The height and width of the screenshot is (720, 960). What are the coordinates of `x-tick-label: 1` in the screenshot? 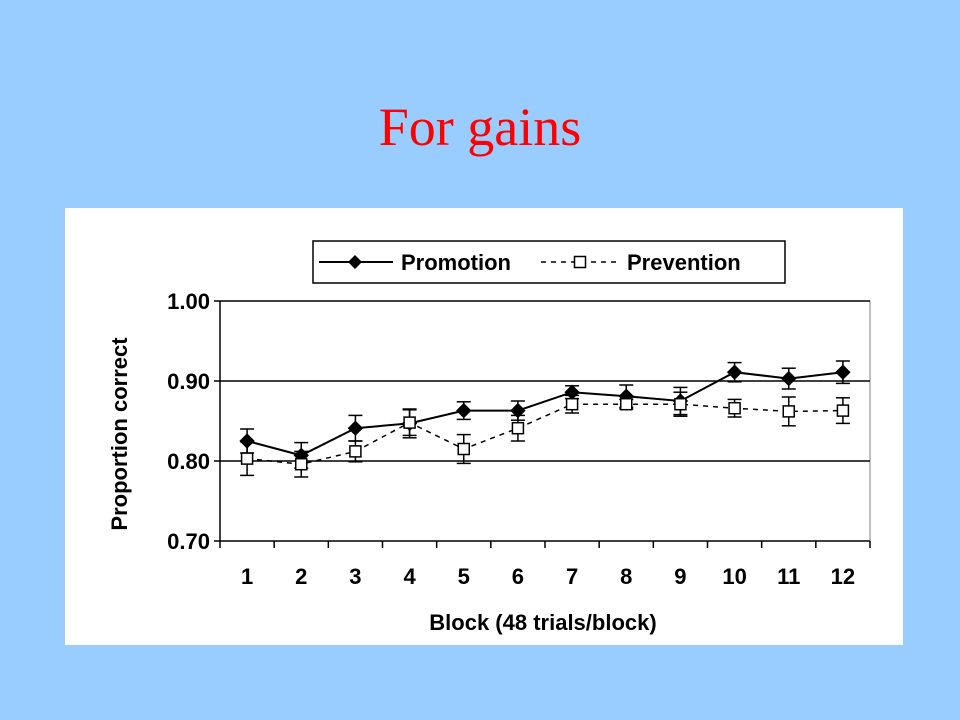 It's located at (247, 576).